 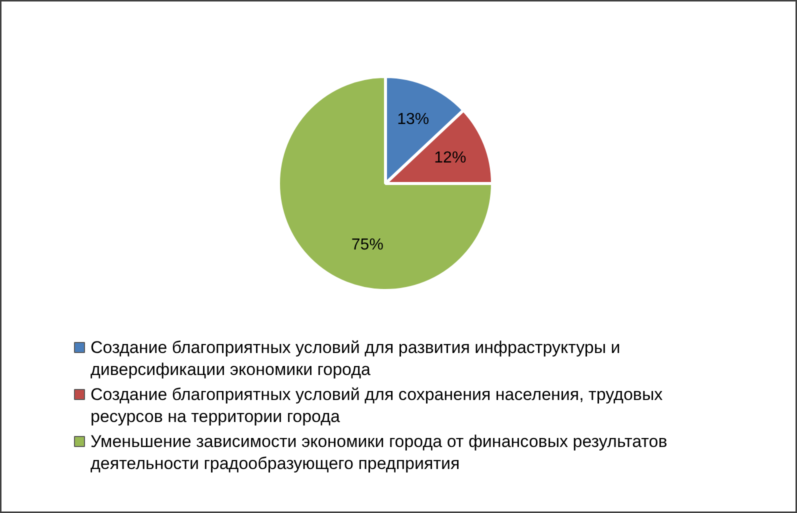 What do you see at coordinates (379, 452) in the screenshot?
I see `legend-label: Уменьшение зависимости экономики города от финансовых результатов деятельности градообразующего предприятия` at bounding box center [379, 452].